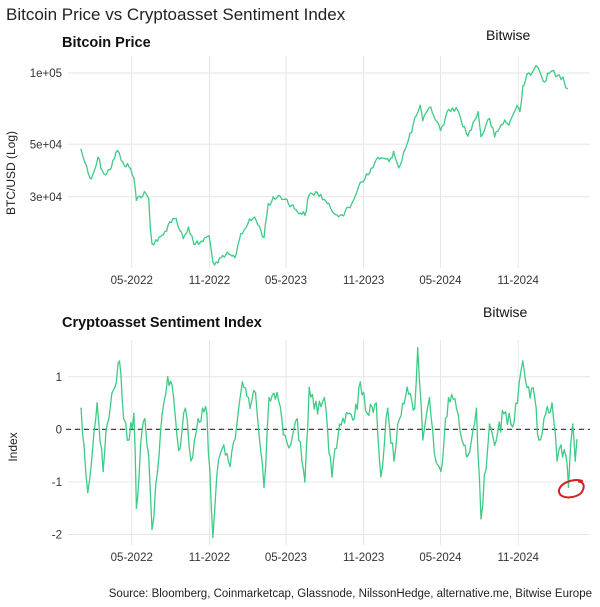  I want to click on y-tick-label: -2, so click(57, 535).